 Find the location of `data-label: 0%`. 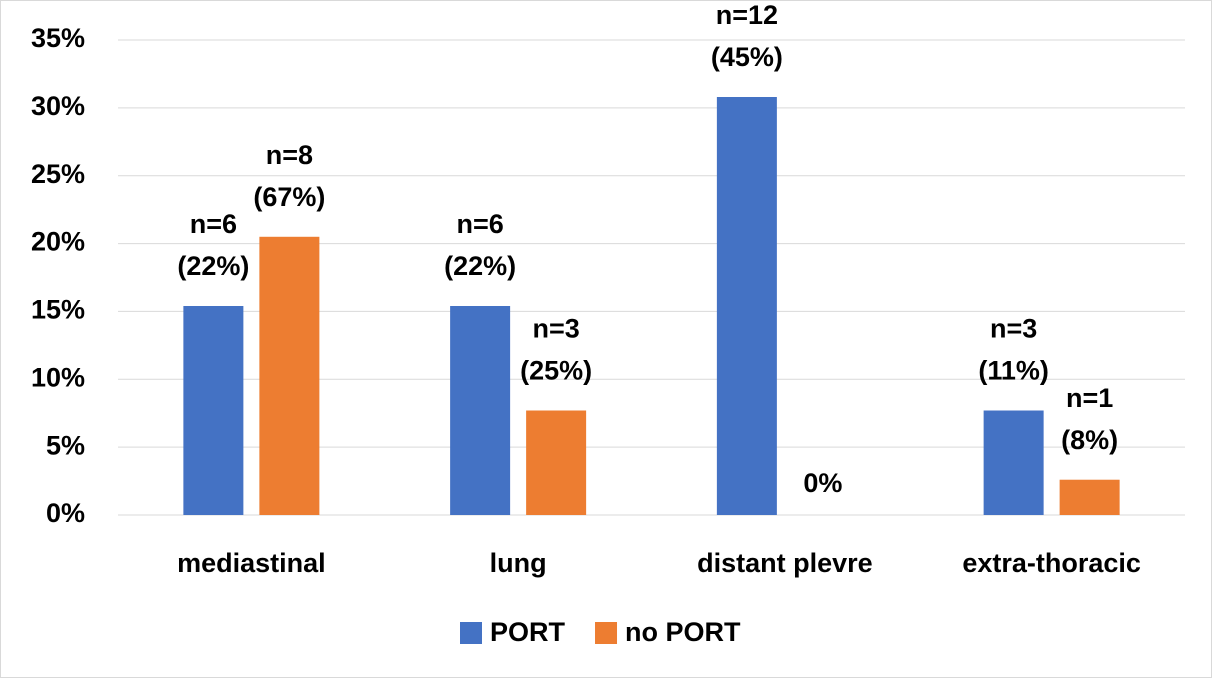

data-label: 0% is located at coordinates (822, 483).